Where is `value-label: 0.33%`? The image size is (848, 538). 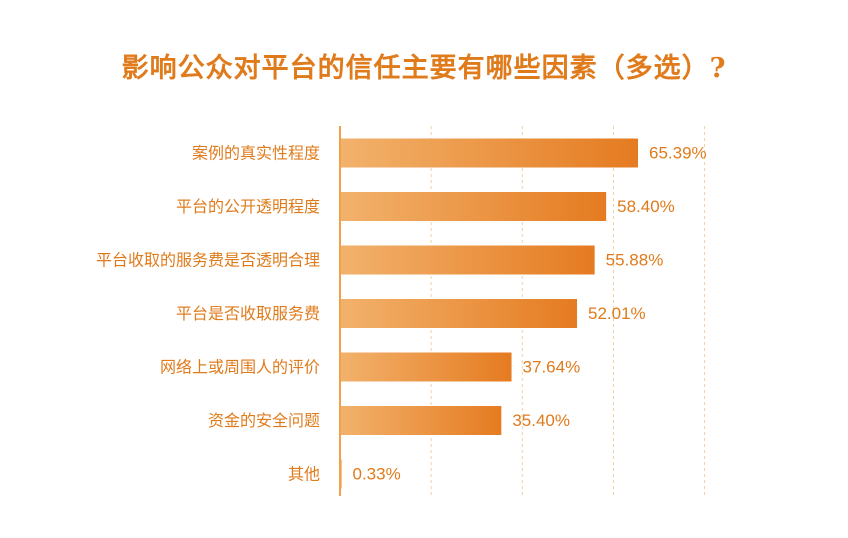 value-label: 0.33% is located at coordinates (377, 474).